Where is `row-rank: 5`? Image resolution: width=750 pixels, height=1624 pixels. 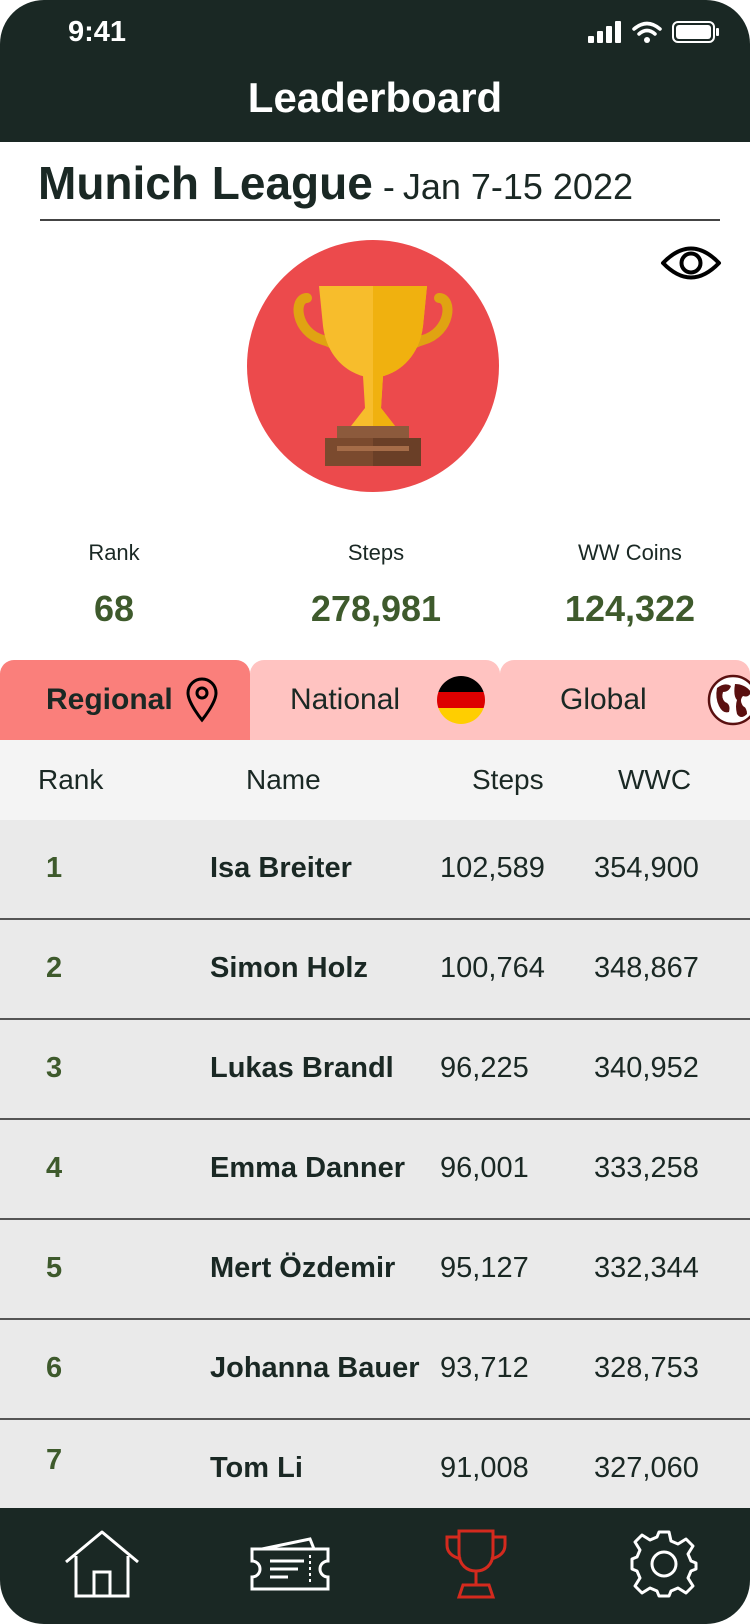
row-rank: 5 is located at coordinates (54, 1268).